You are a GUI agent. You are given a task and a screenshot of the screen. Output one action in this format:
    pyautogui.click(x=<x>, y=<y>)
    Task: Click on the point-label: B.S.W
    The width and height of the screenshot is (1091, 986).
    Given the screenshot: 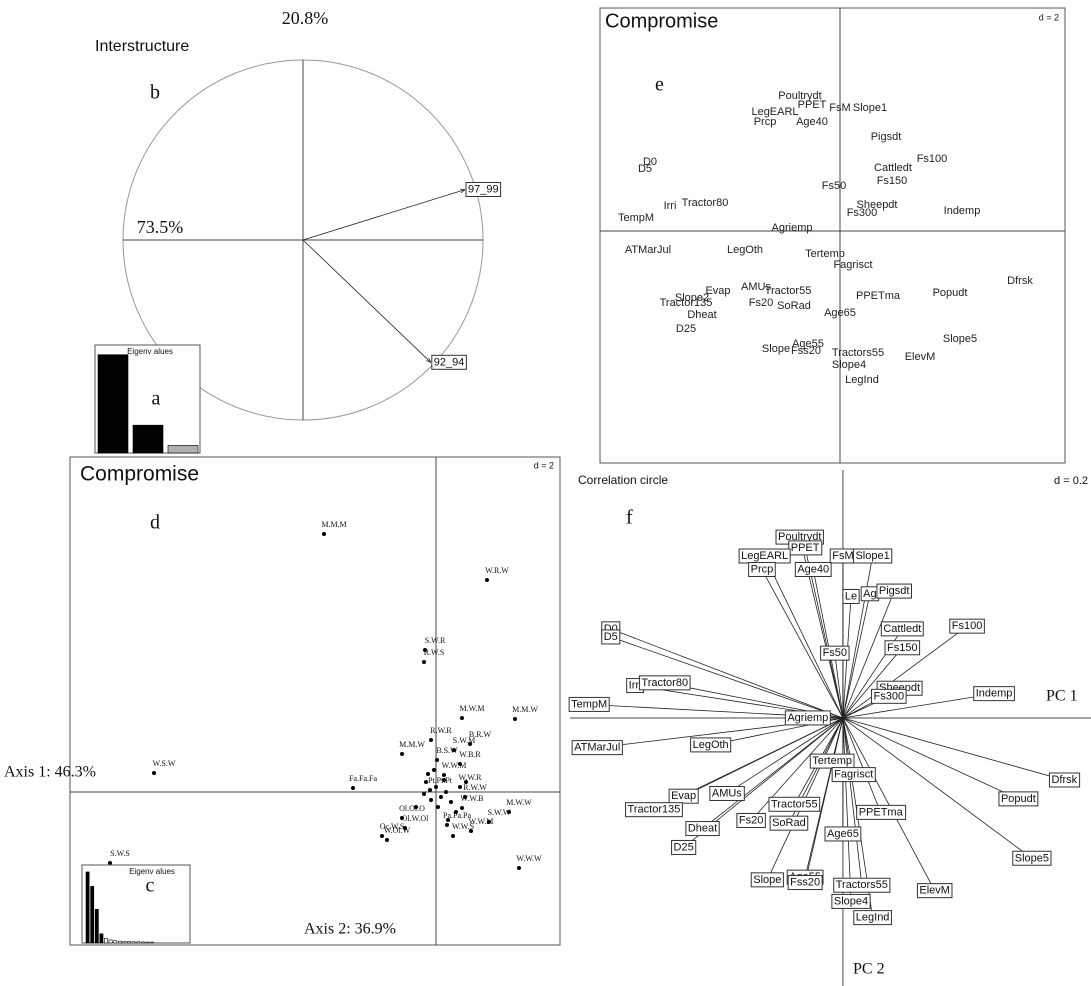 What is the action you would take?
    pyautogui.click(x=447, y=750)
    